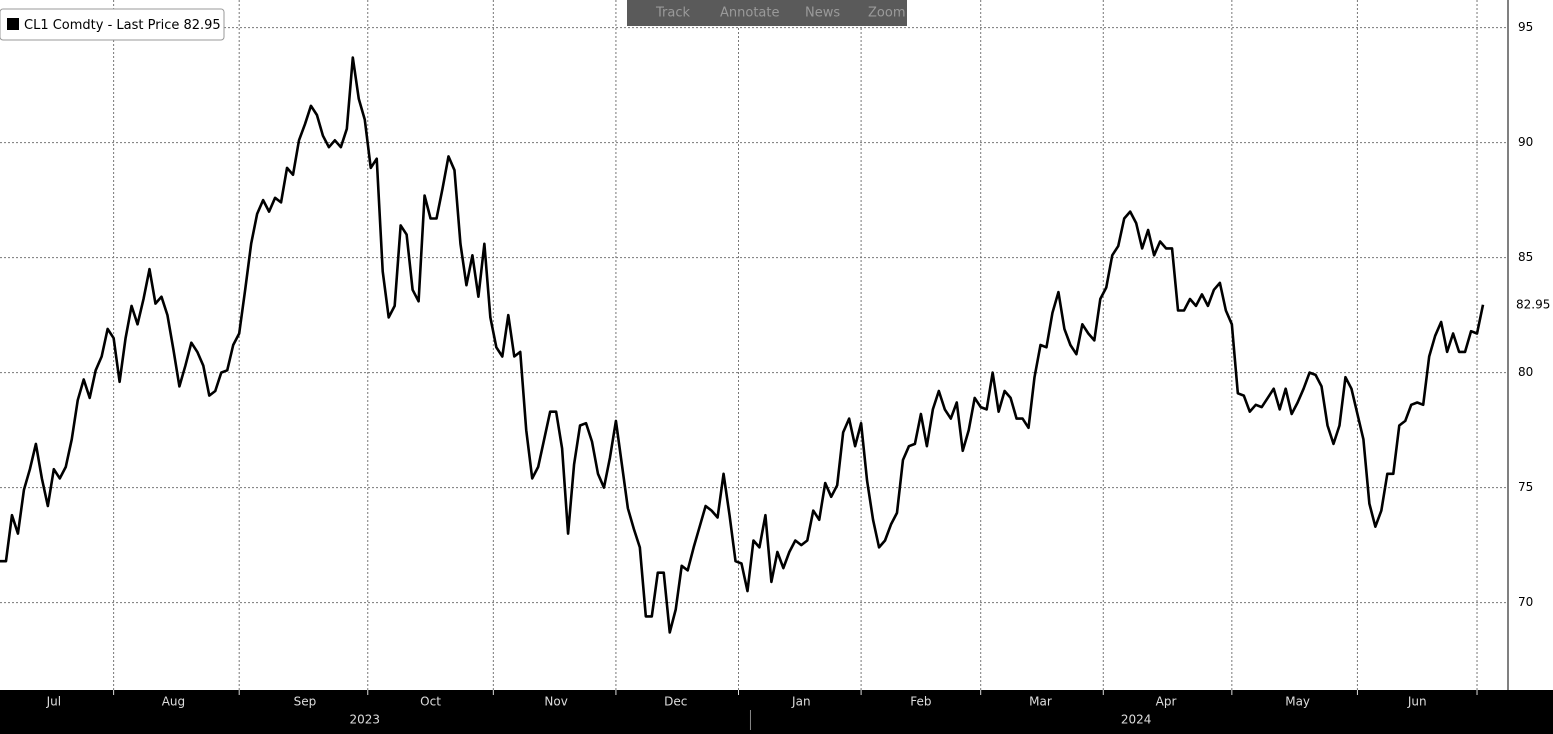 Image resolution: width=1553 pixels, height=734 pixels. I want to click on legend: CL1 Comdty - Last Price 82.95, so click(112, 24).